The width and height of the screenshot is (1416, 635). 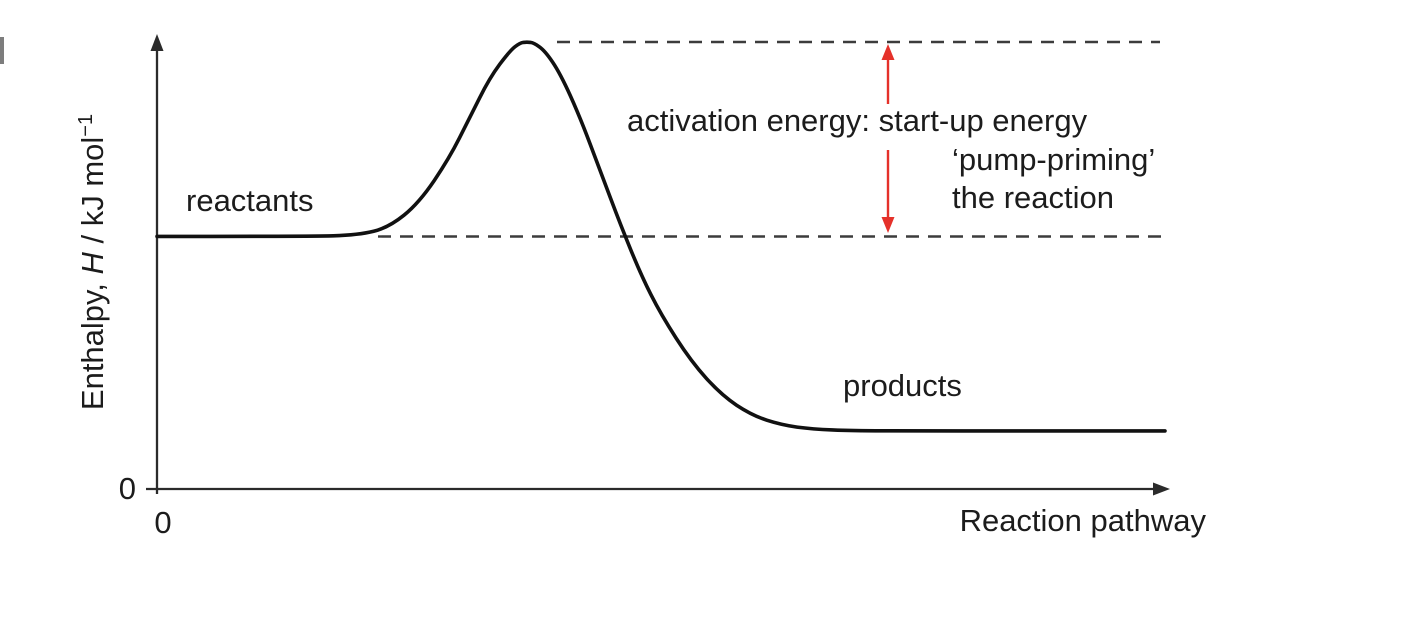 What do you see at coordinates (86, 125) in the screenshot?
I see `y-axis-title-exponent: −1` at bounding box center [86, 125].